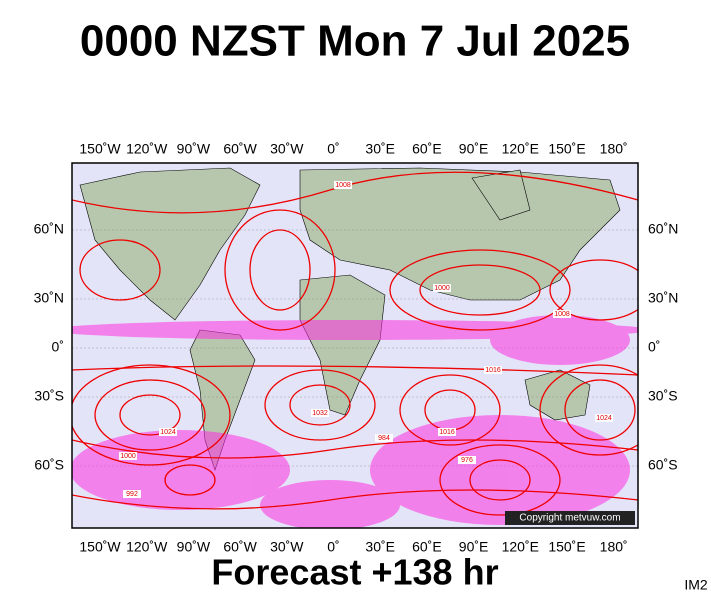 The width and height of the screenshot is (711, 600). What do you see at coordinates (654, 347) in the screenshot?
I see `right-lat-label: 0˚` at bounding box center [654, 347].